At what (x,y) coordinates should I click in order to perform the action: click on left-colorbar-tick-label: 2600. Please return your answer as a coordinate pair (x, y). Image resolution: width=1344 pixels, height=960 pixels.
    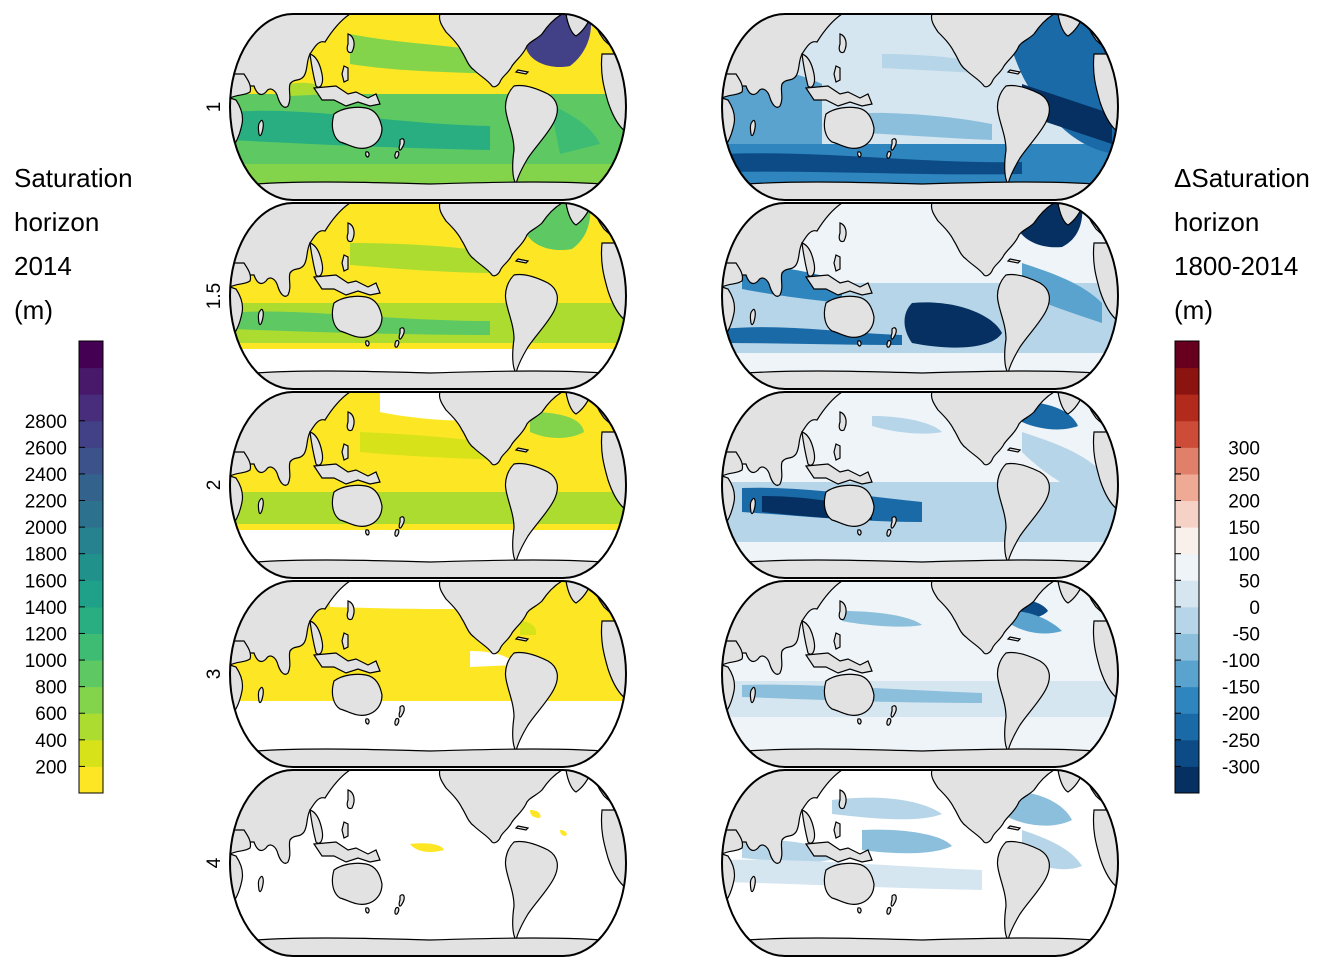
    Looking at the image, I should click on (46, 448).